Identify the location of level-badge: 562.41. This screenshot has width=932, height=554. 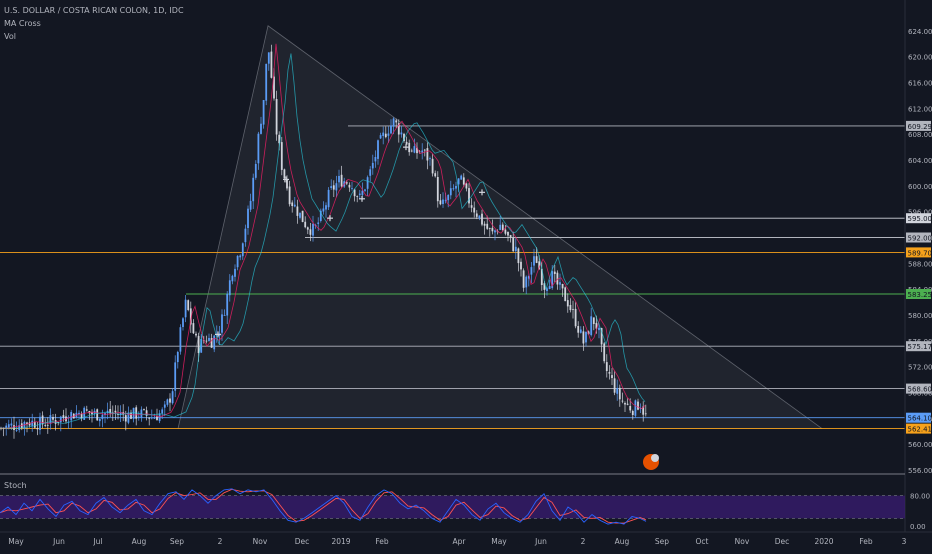
(919, 429).